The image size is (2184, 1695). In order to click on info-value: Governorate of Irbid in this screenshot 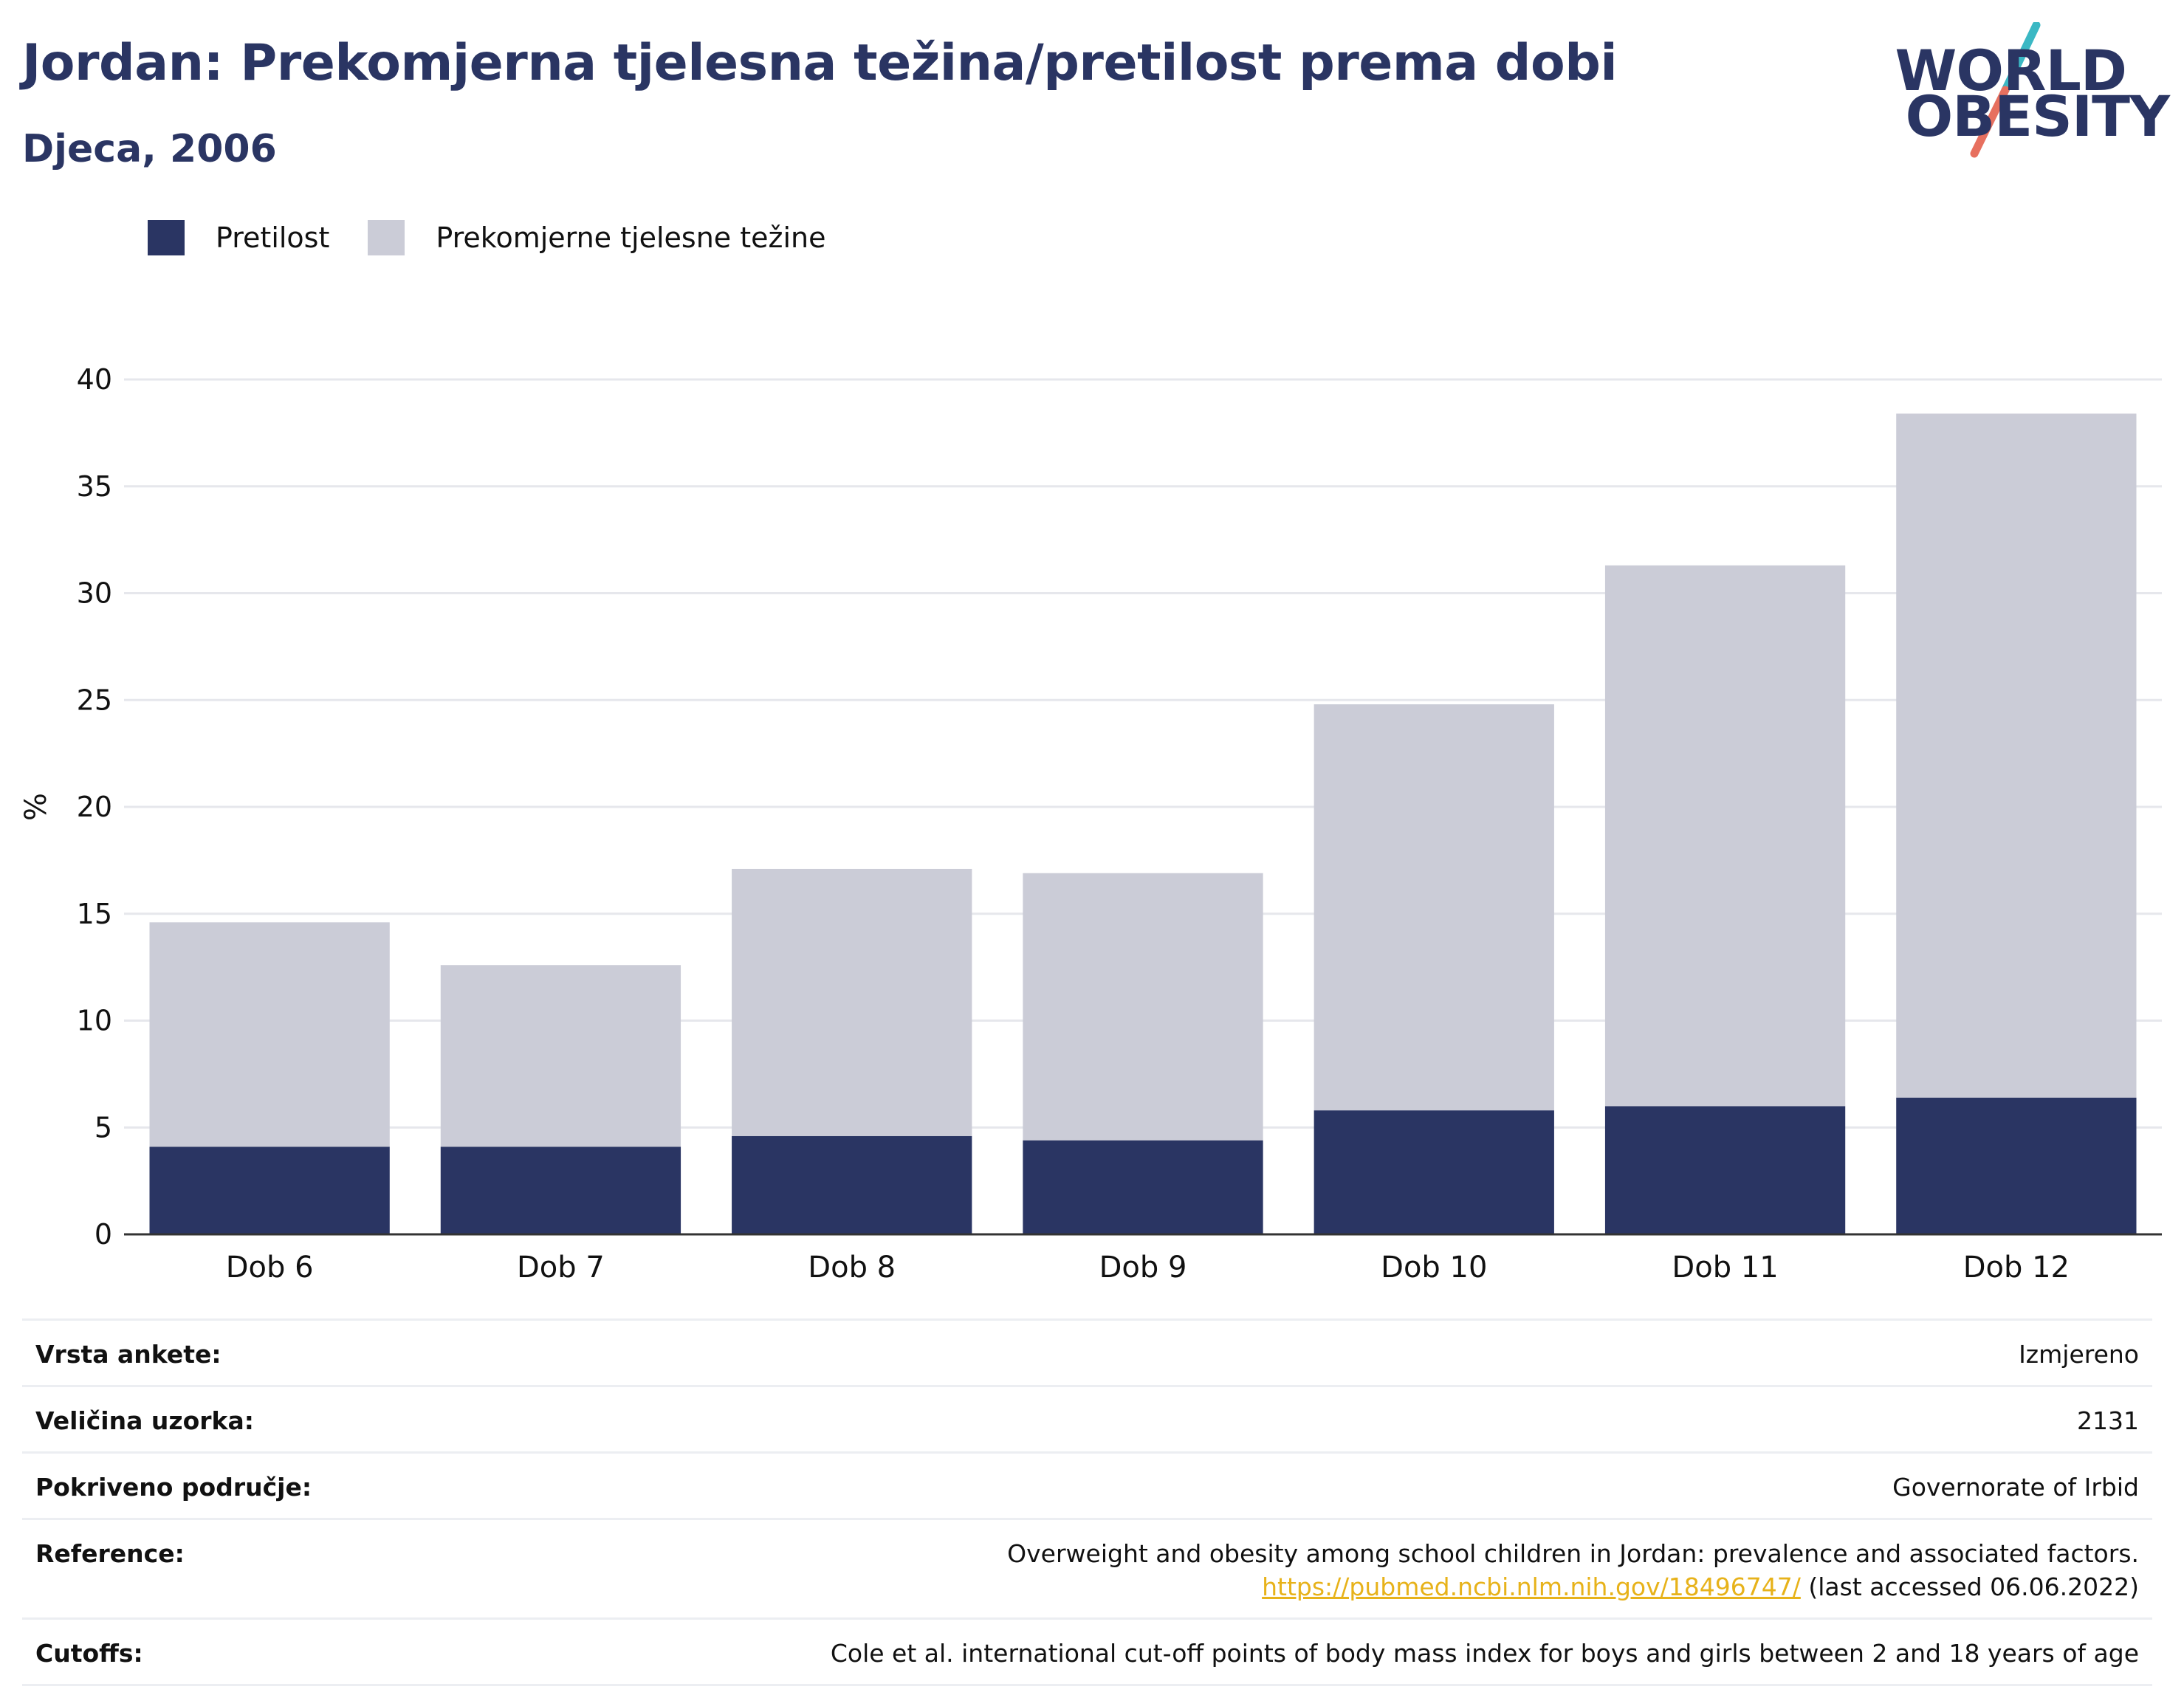, I will do `click(2015, 1487)`.